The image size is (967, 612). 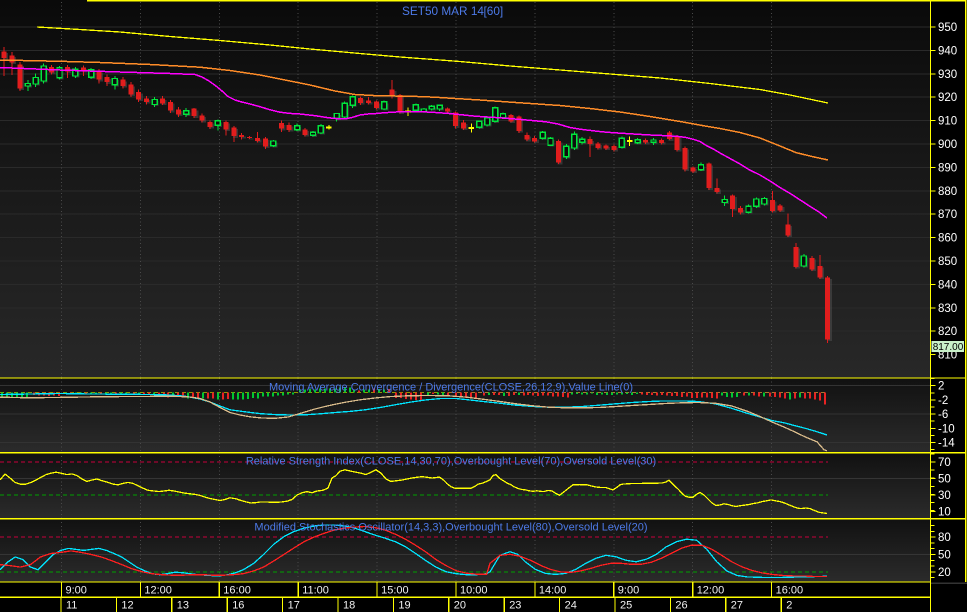 I want to click on svg-text: 15:00, so click(x=395, y=591).